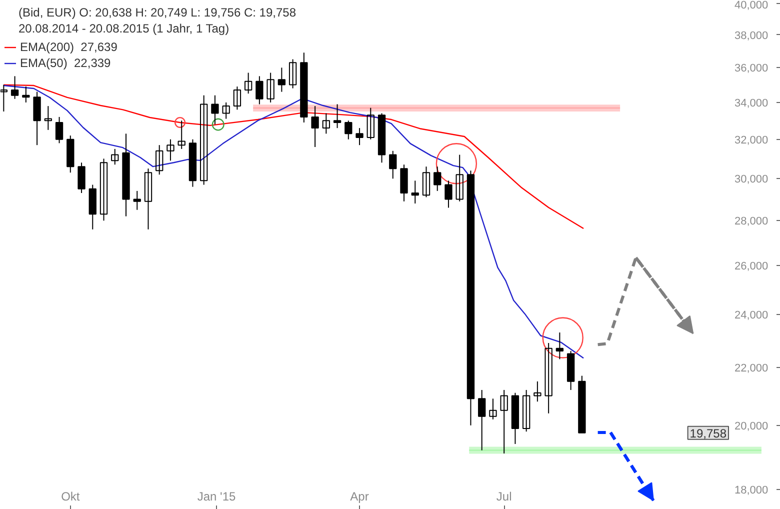  What do you see at coordinates (751, 222) in the screenshot?
I see `y-tick-label: 28,000` at bounding box center [751, 222].